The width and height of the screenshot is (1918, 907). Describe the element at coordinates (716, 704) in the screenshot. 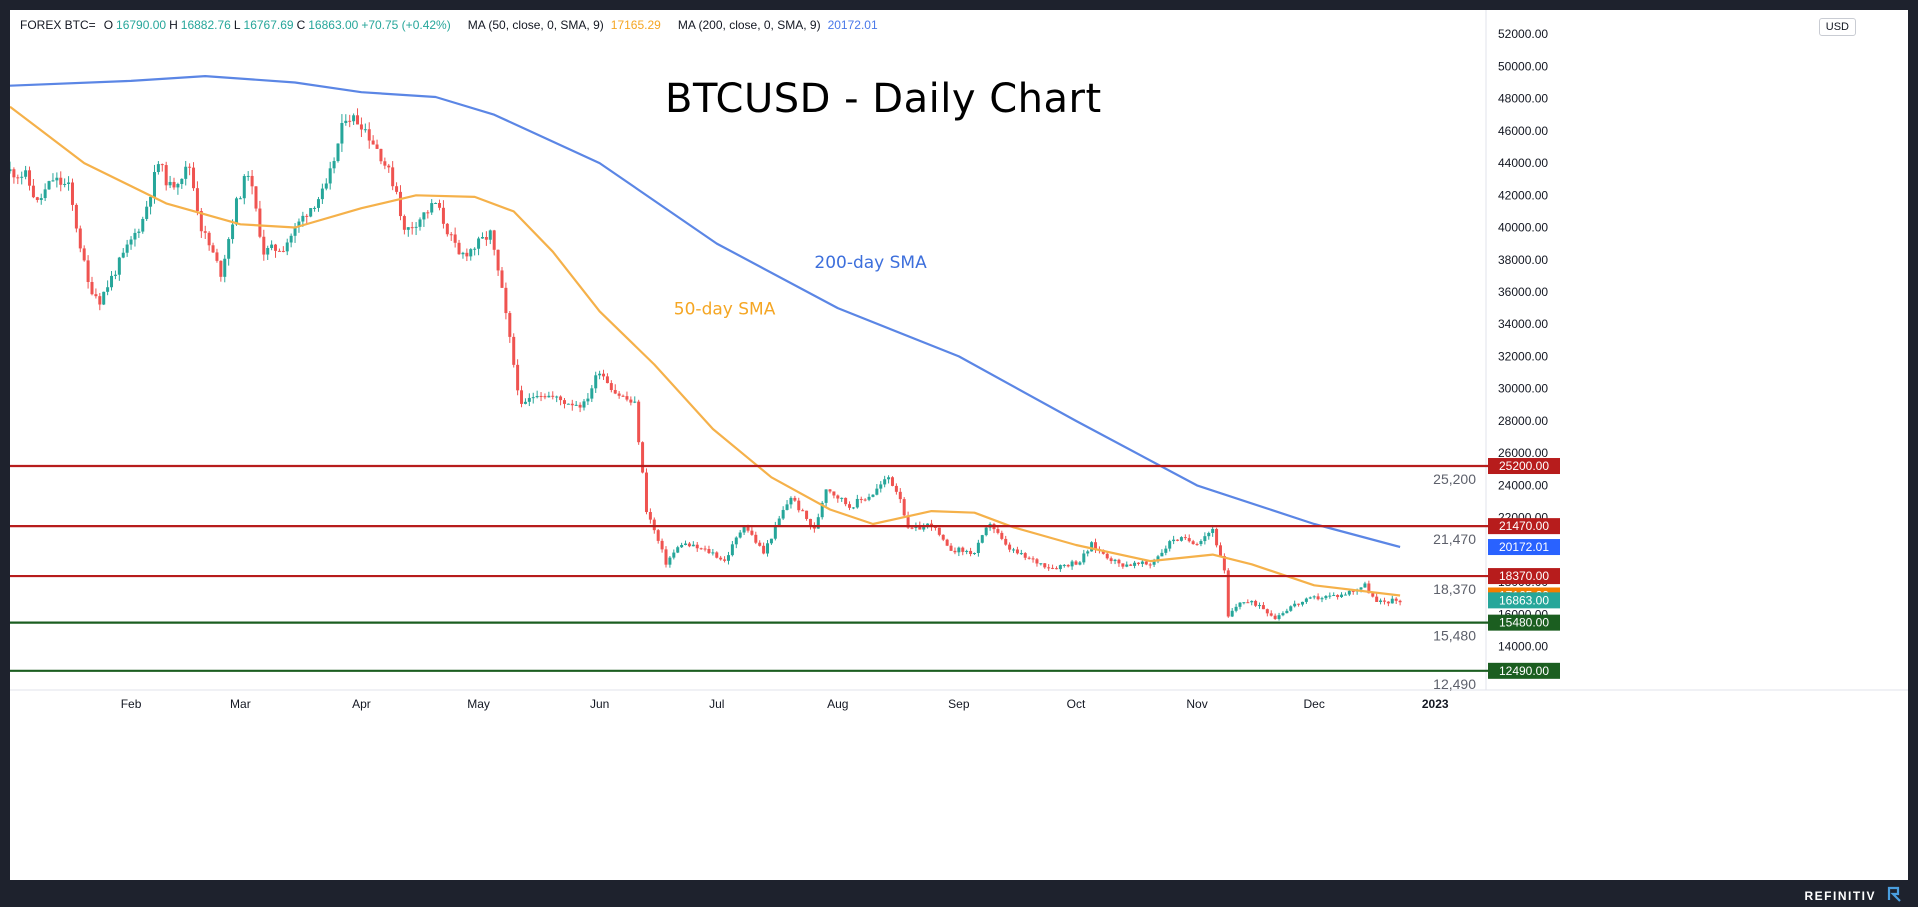

I see `x-tick-label: Jul` at that location.